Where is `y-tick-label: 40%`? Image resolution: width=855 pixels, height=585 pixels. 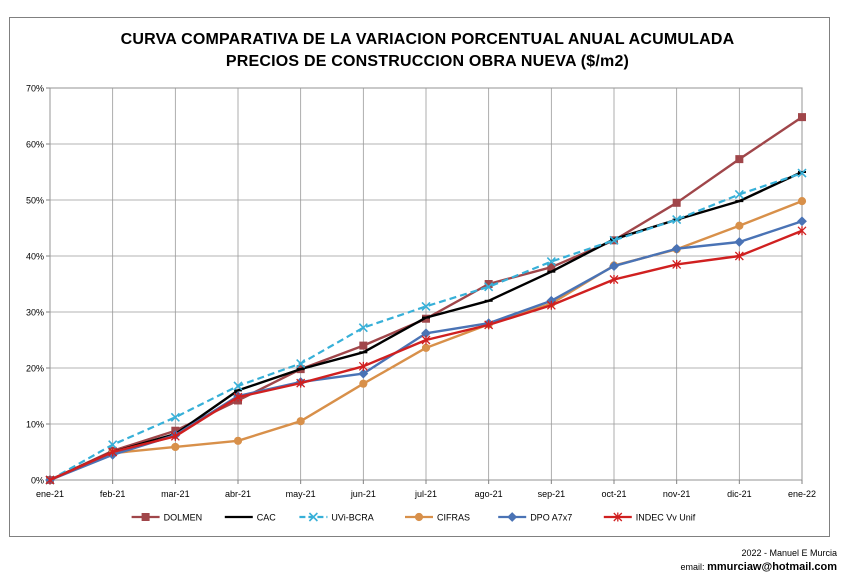 y-tick-label: 40% is located at coordinates (35, 257).